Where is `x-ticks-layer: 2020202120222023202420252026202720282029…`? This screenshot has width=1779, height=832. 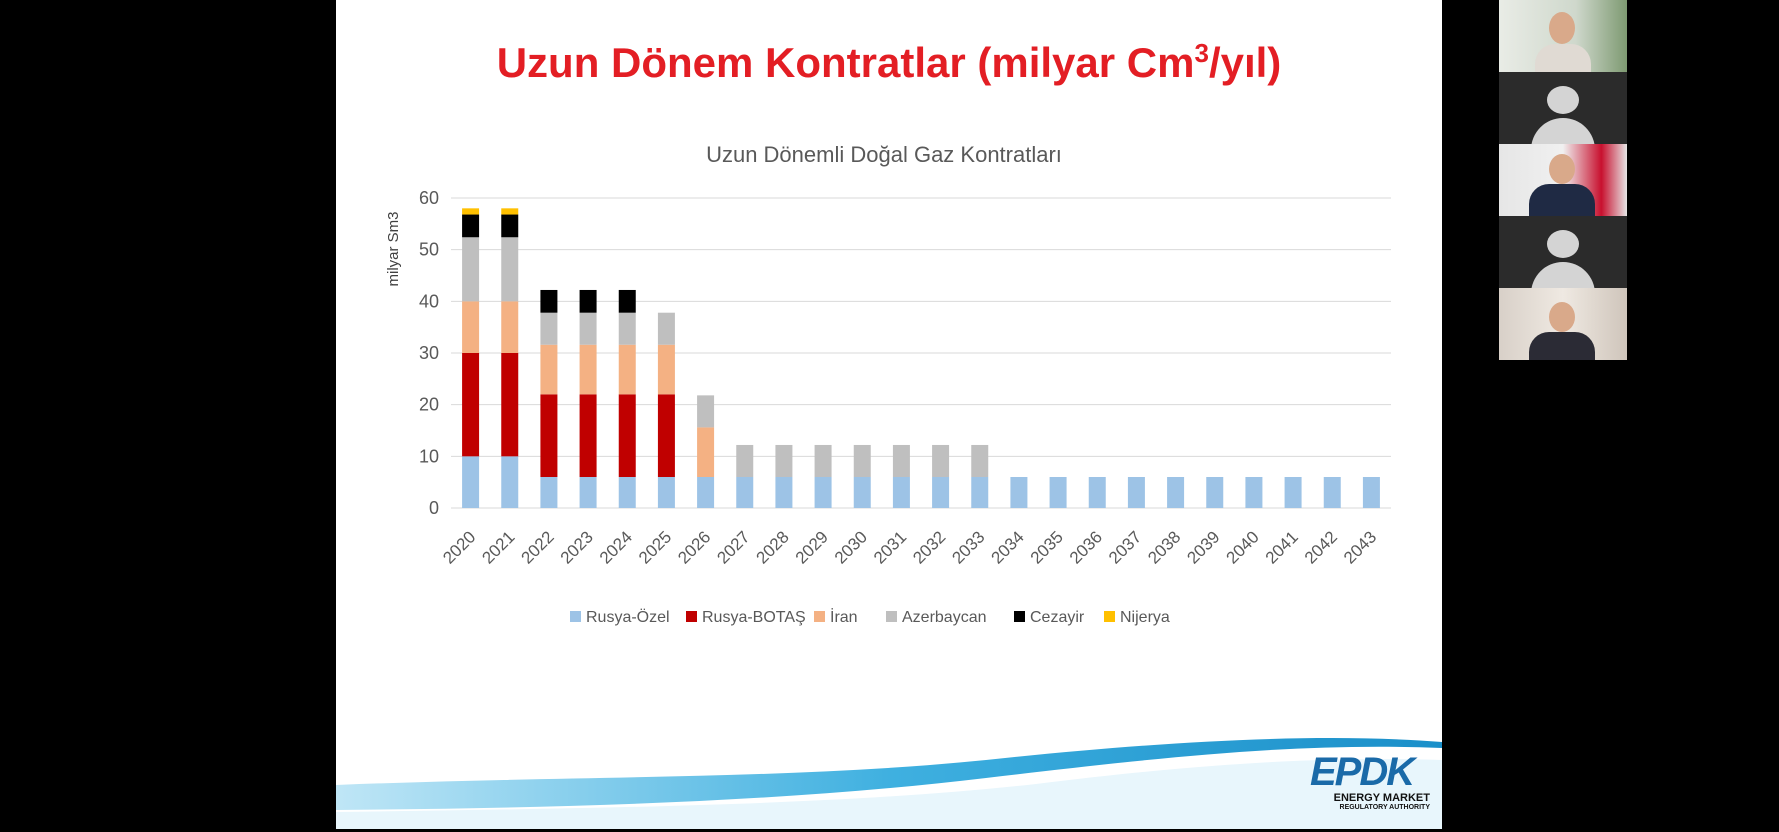
x-ticks-layer: 2020202120222023202420252026202720282029… is located at coordinates (909, 547).